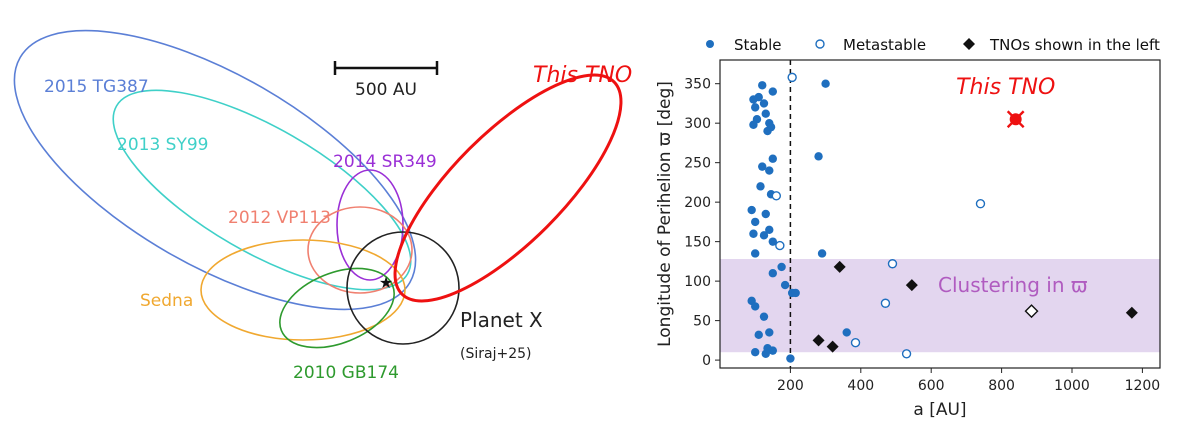  What do you see at coordinates (370, 225) in the screenshot?
I see `orbit-2014-sr349` at bounding box center [370, 225].